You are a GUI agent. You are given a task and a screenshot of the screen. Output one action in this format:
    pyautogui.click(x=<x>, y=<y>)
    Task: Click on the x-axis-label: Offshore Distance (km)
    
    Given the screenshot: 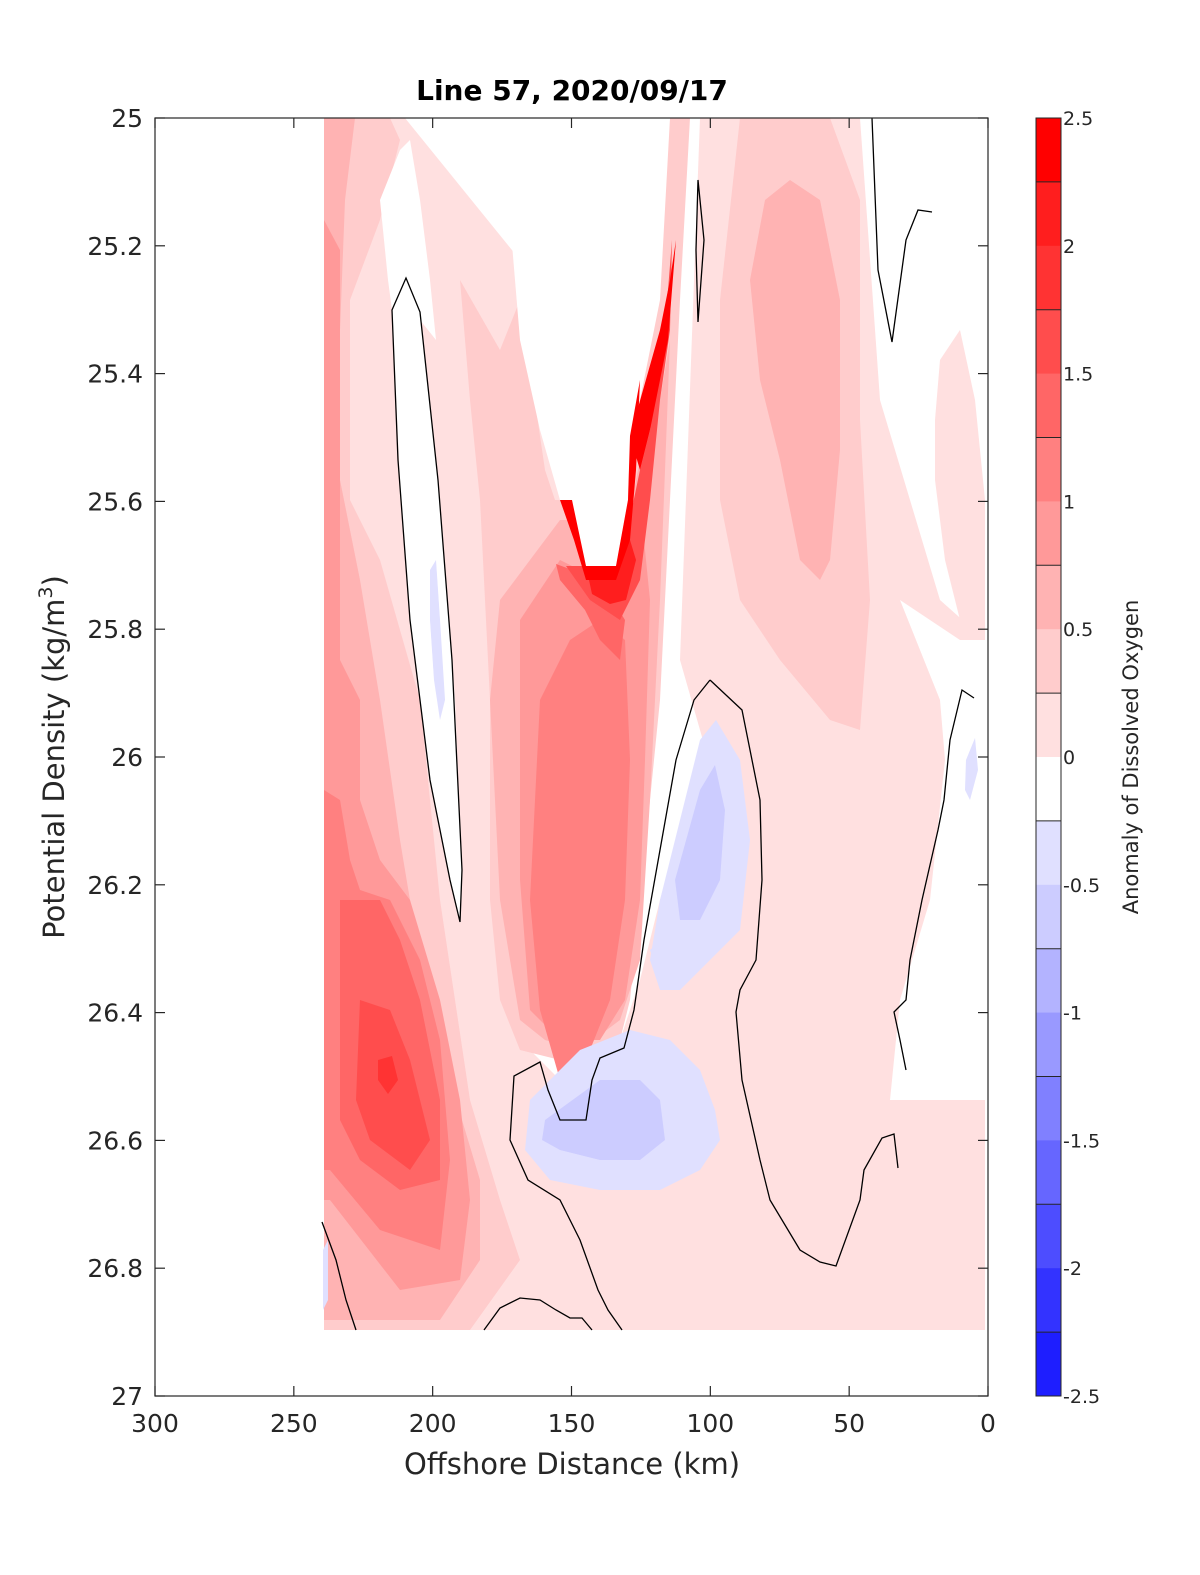 What is the action you would take?
    pyautogui.click(x=572, y=1464)
    